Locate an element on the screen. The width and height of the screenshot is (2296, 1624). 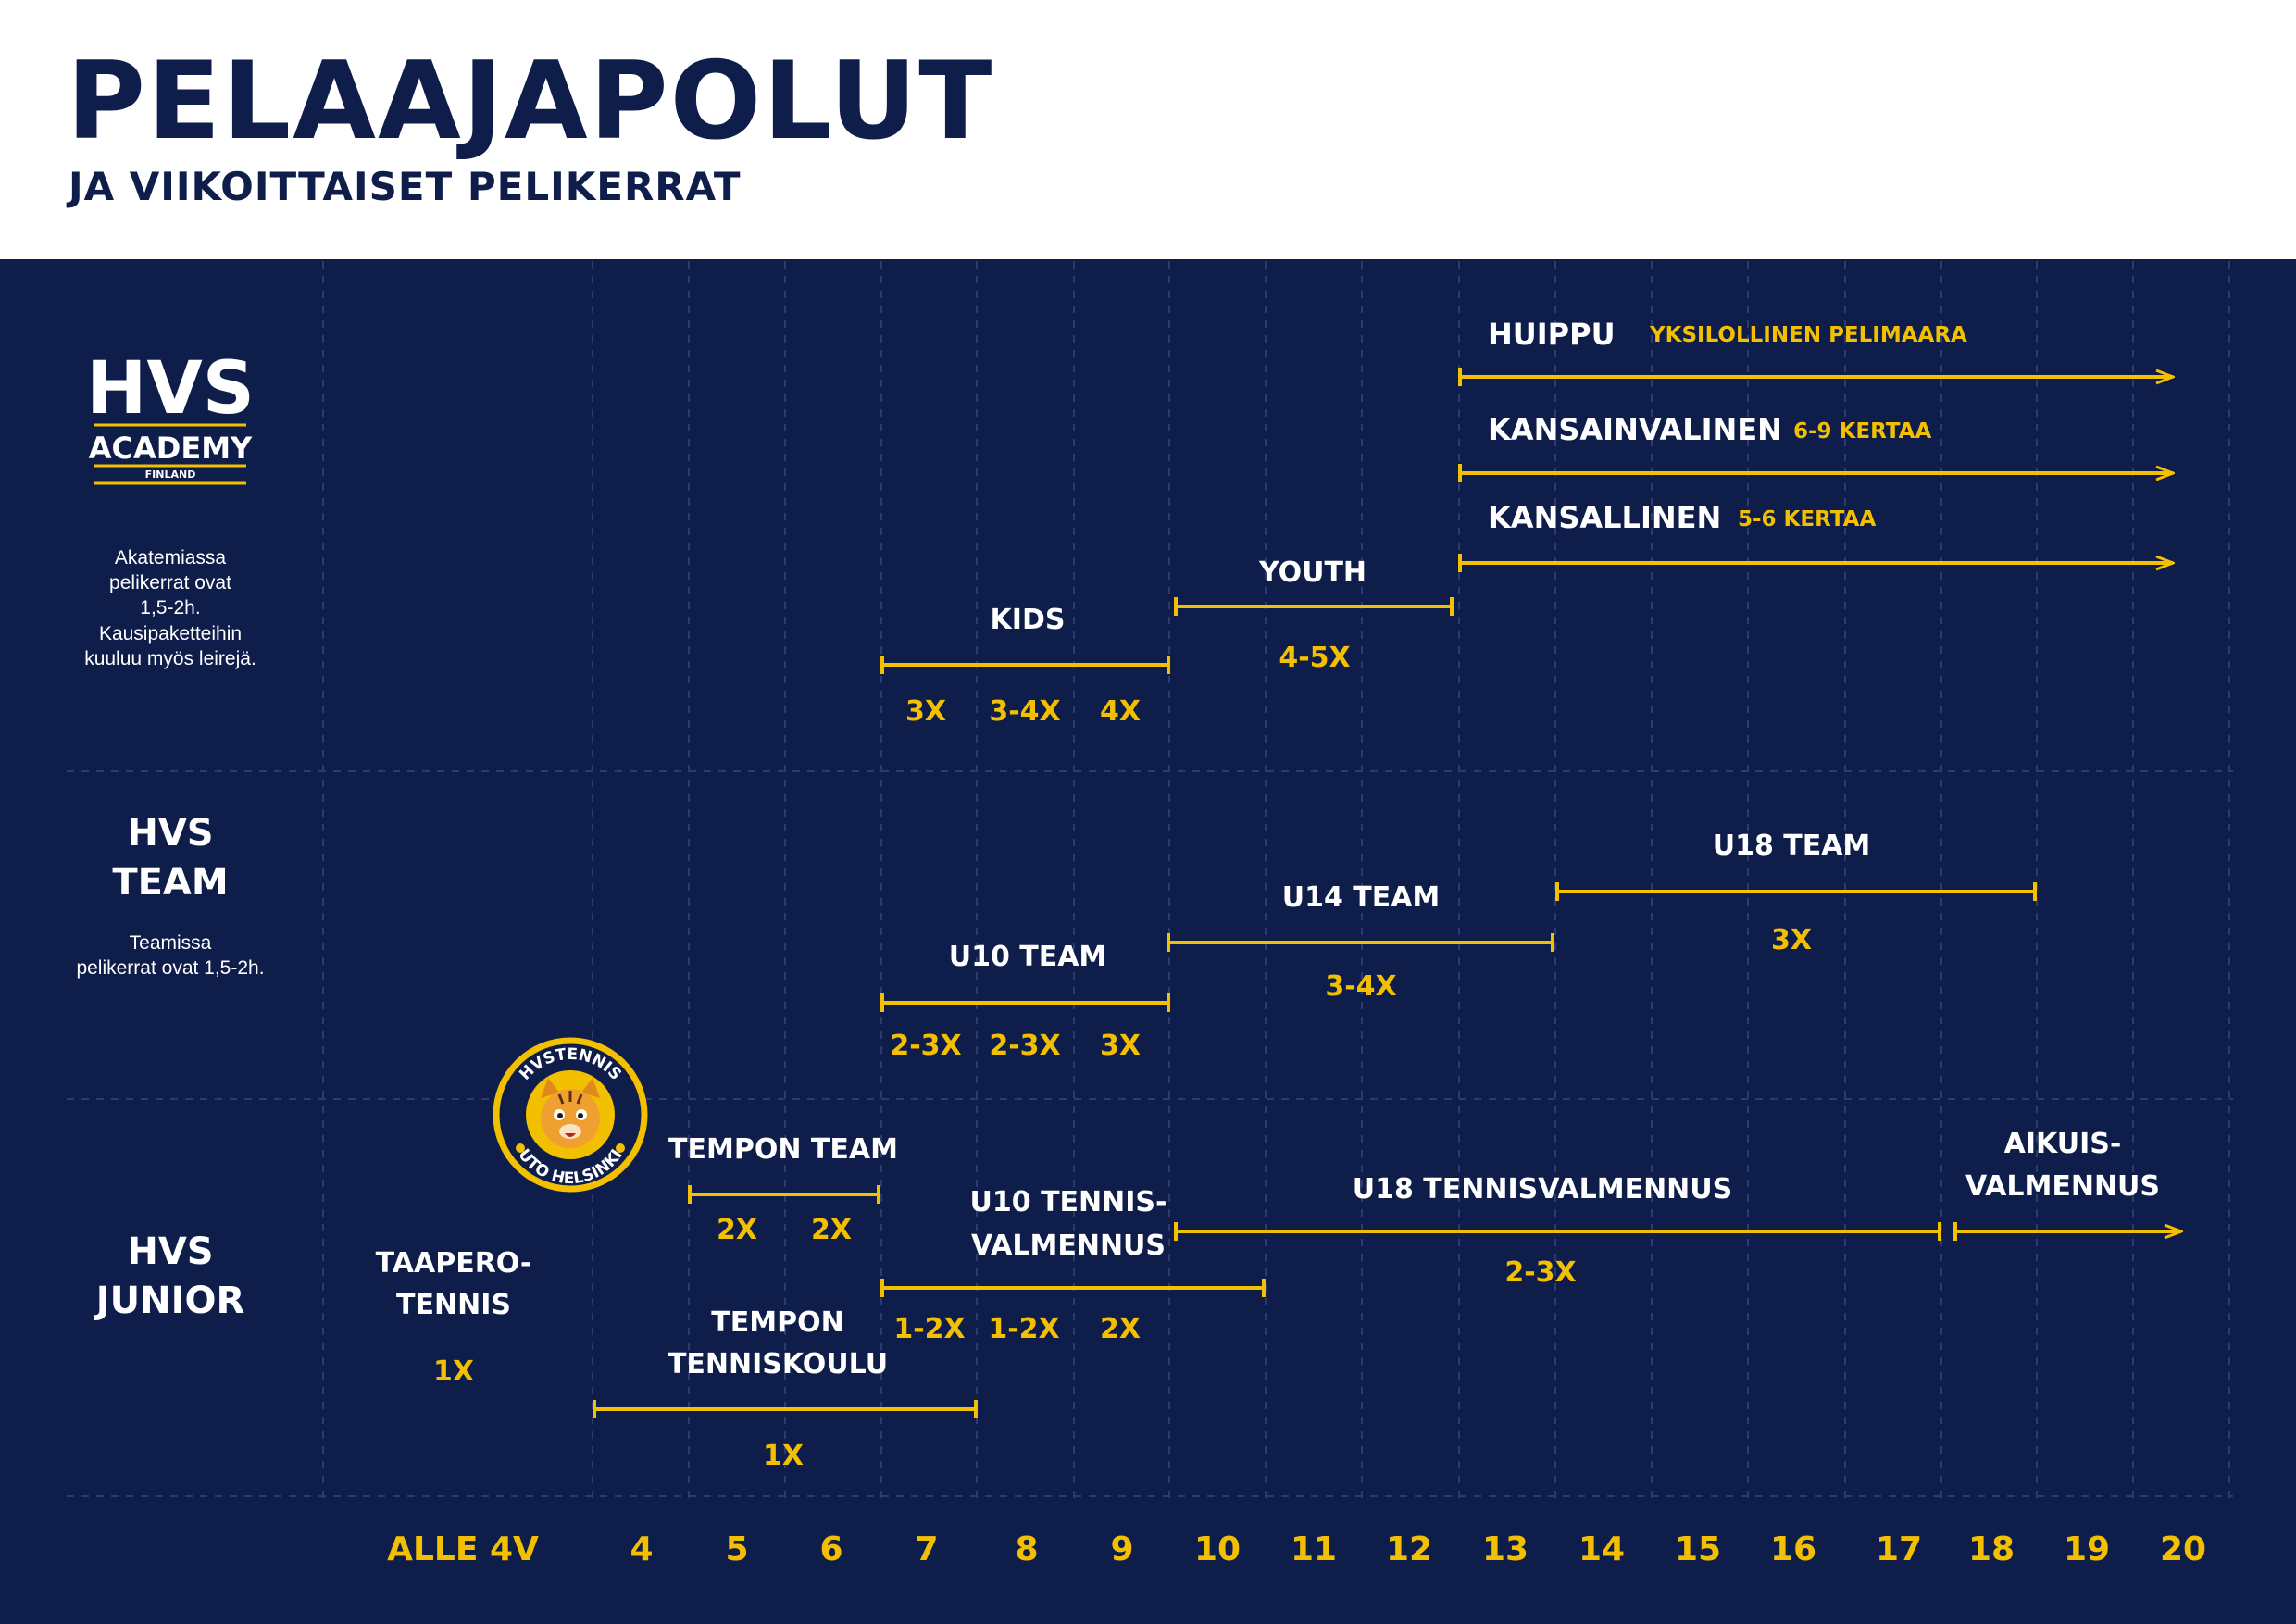
age-label-6: 6 is located at coordinates (830, 1549).